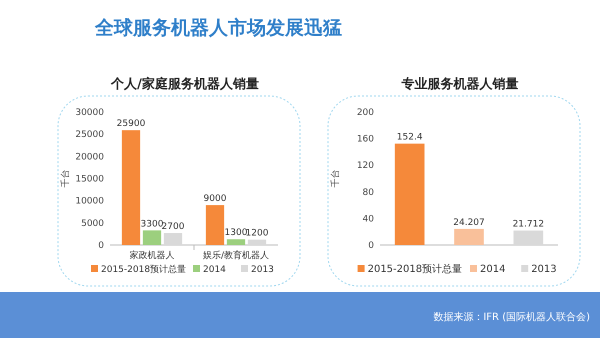 This screenshot has width=600, height=338. Describe the element at coordinates (131, 124) in the screenshot. I see `data-label: 25900` at that location.